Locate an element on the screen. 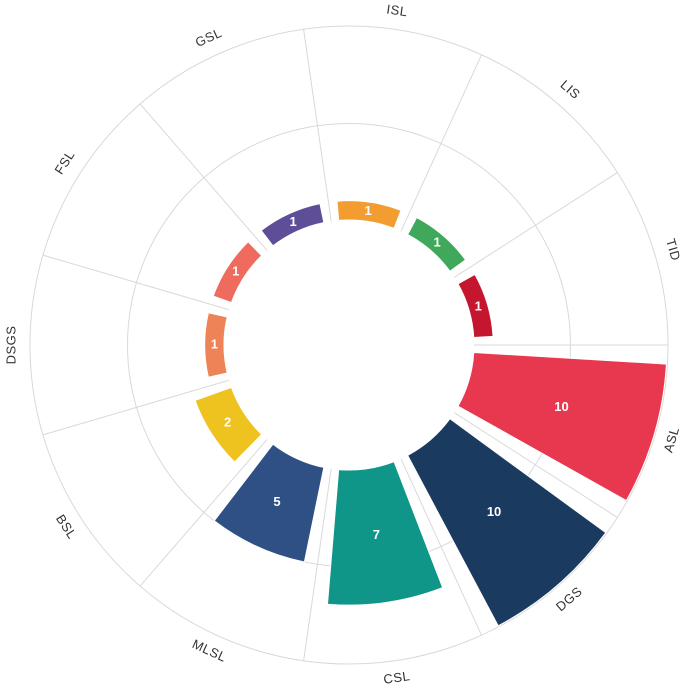 The height and width of the screenshot is (694, 685). category-label: CSL is located at coordinates (396, 677).